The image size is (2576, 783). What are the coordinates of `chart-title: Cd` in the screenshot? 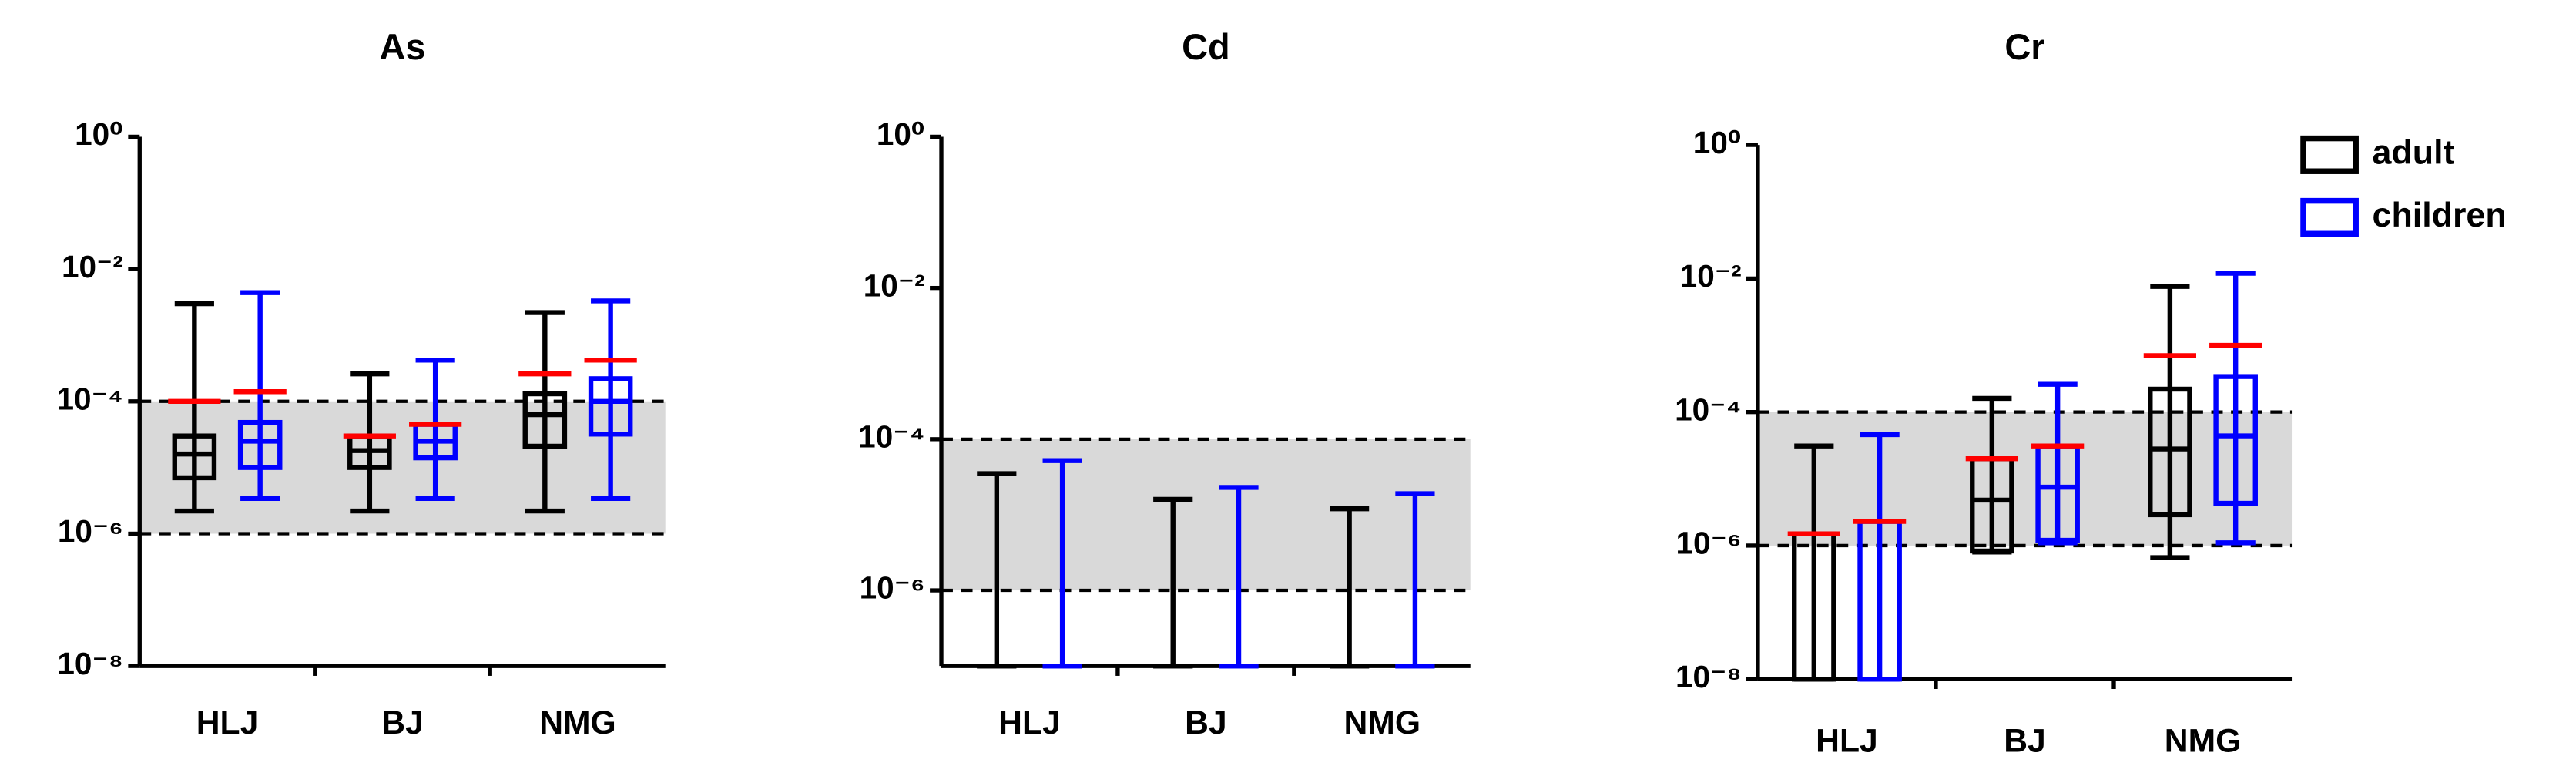 It's located at (1206, 47).